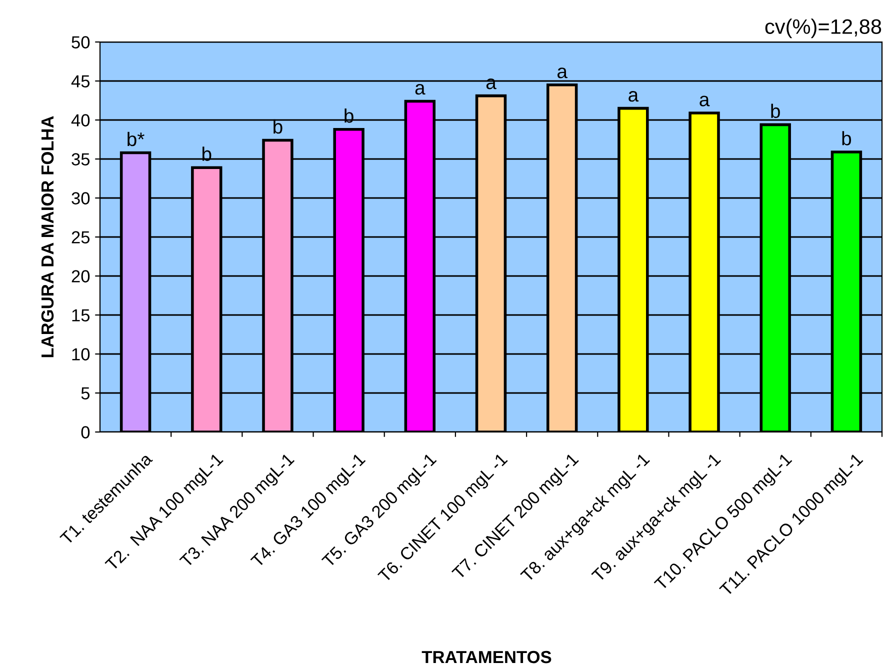  Describe the element at coordinates (47, 237) in the screenshot. I see `y-axis-title: LARGURA DA MAIOR FOLHA` at that location.